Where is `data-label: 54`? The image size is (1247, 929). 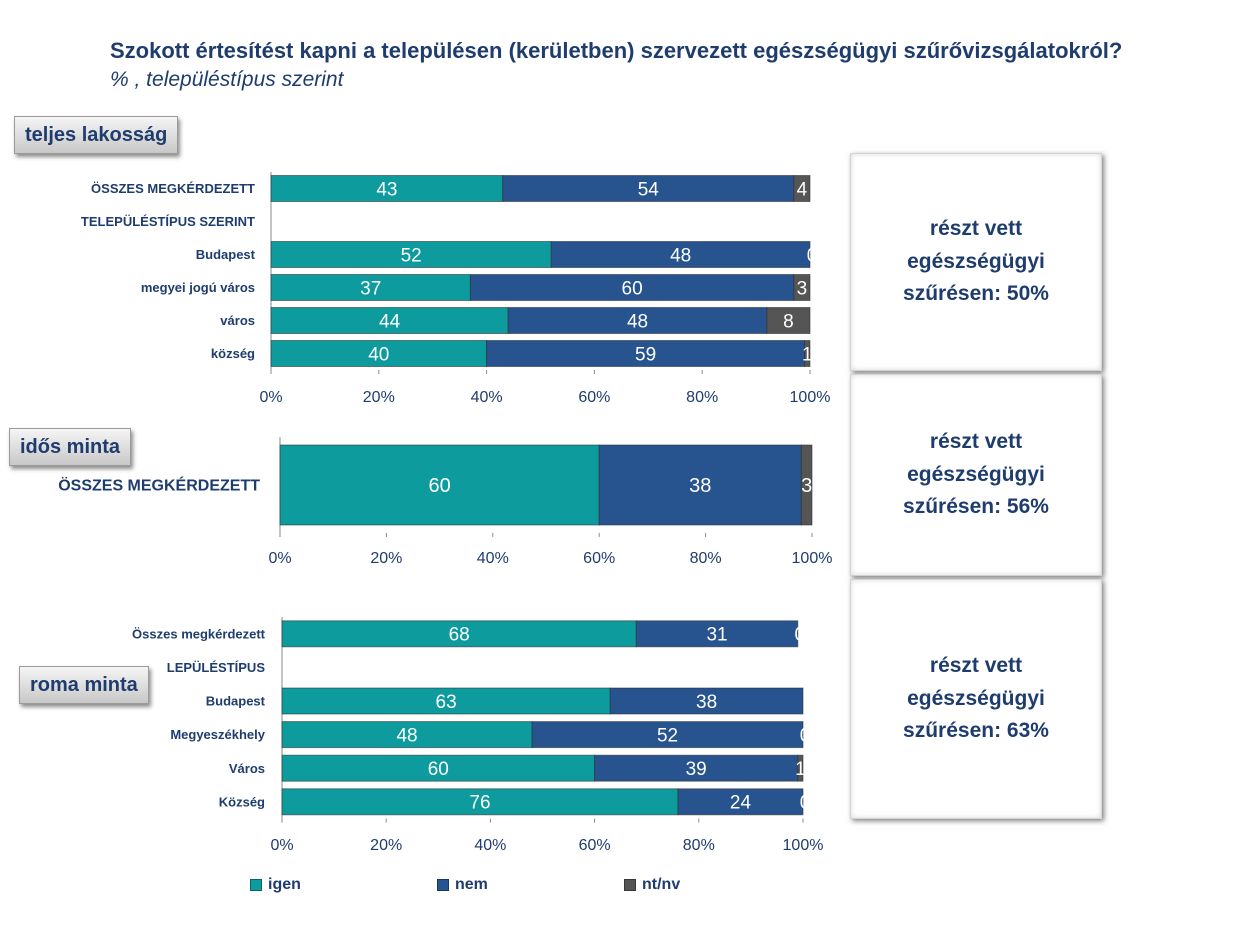 data-label: 54 is located at coordinates (649, 189).